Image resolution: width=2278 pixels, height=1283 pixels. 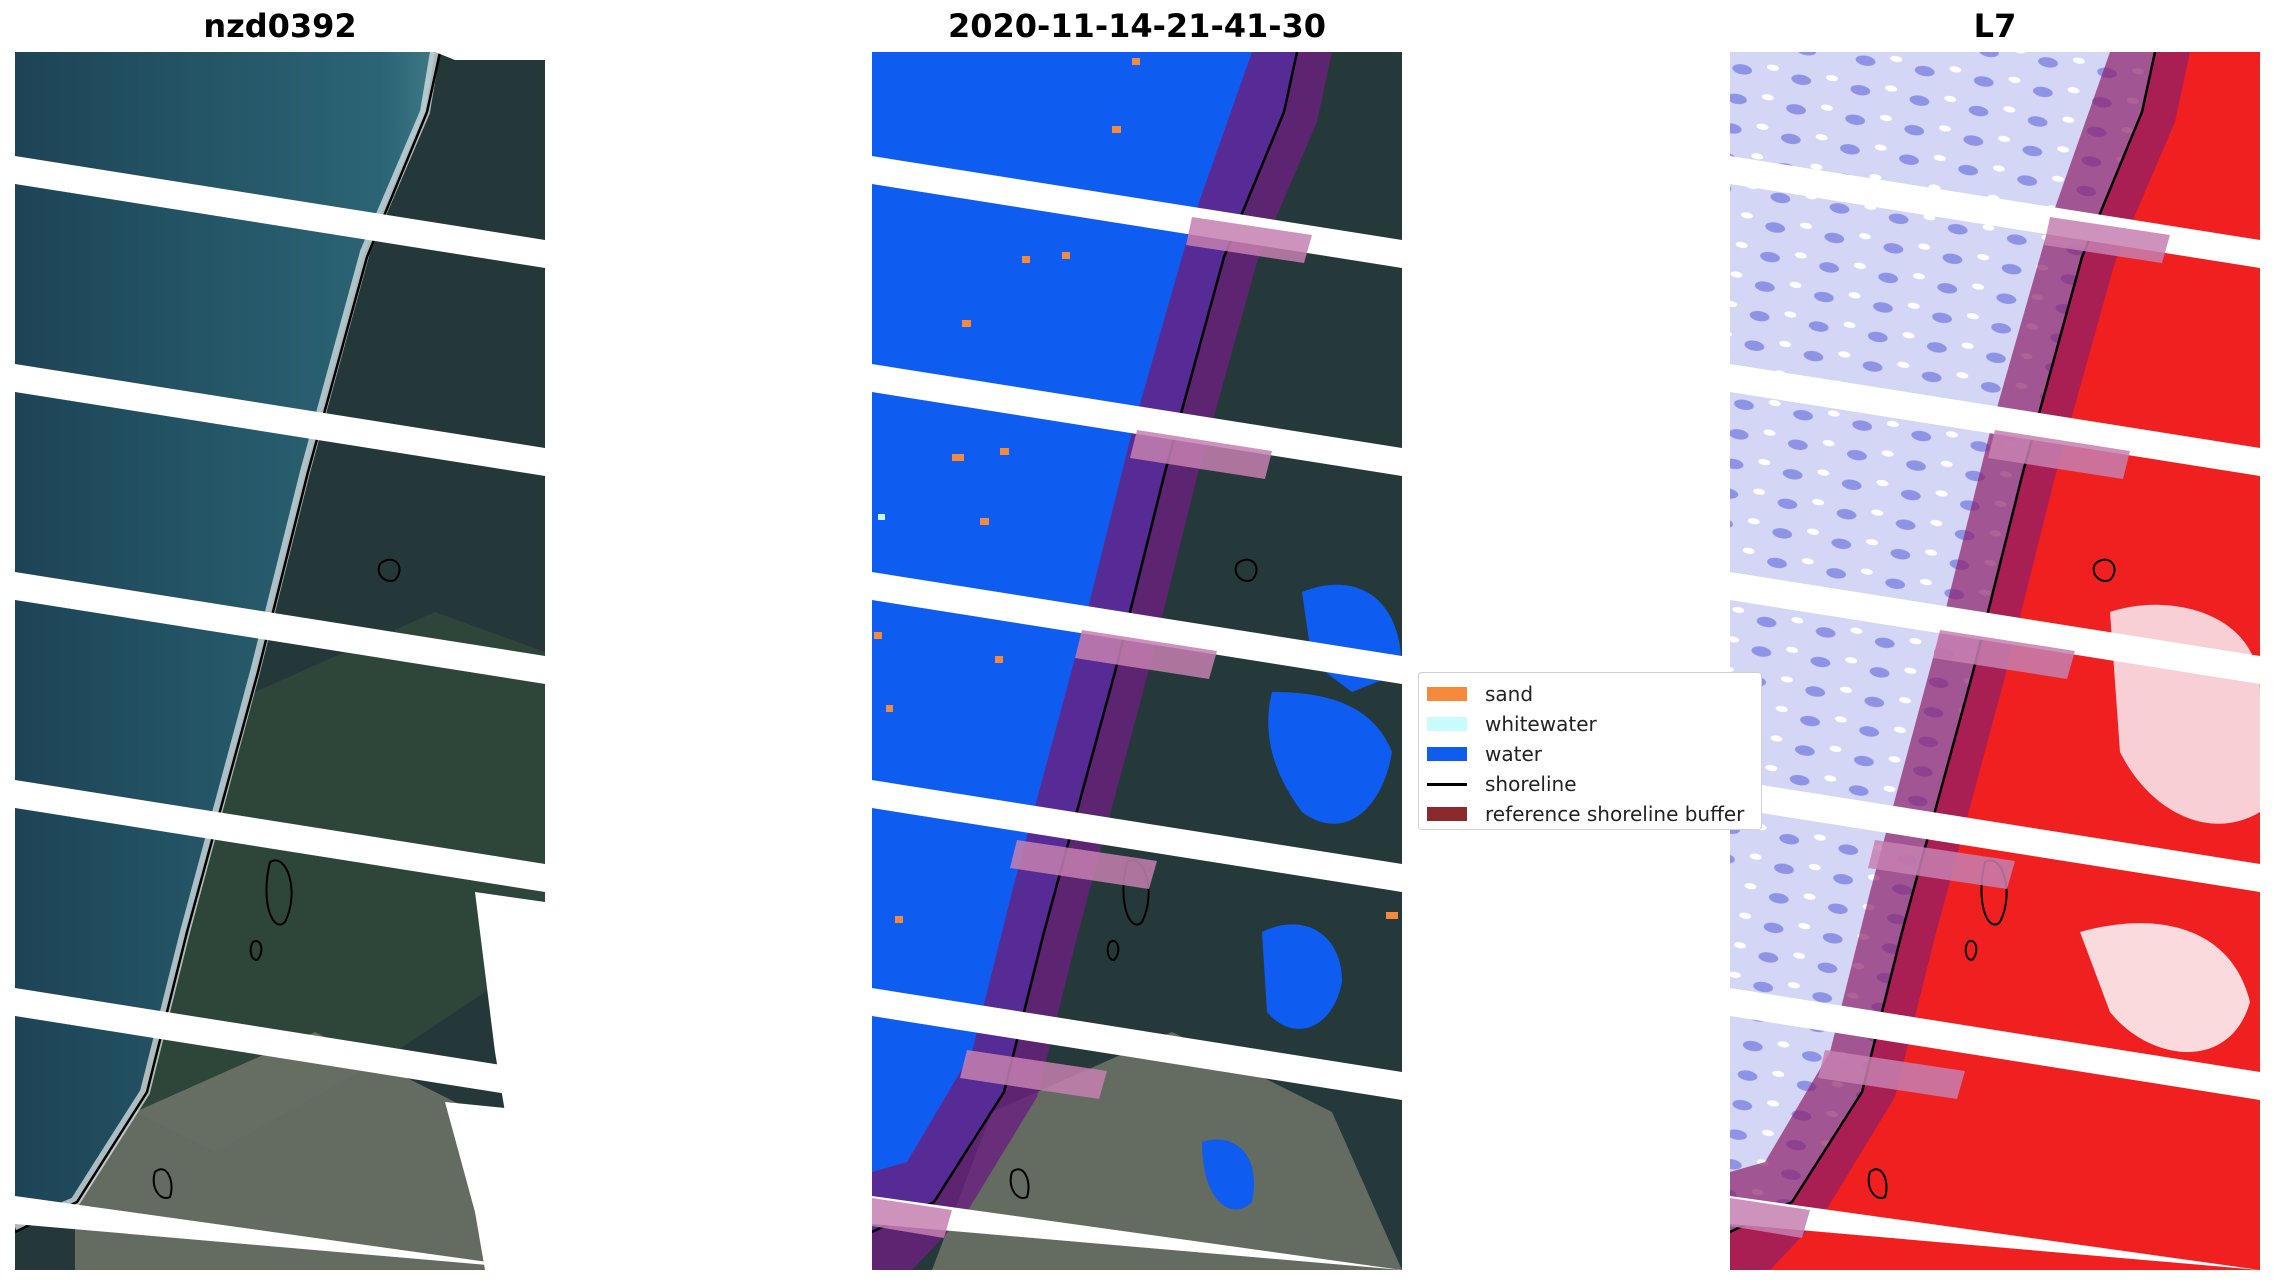 What do you see at coordinates (1447, 814) in the screenshot?
I see `buffer-swatch` at bounding box center [1447, 814].